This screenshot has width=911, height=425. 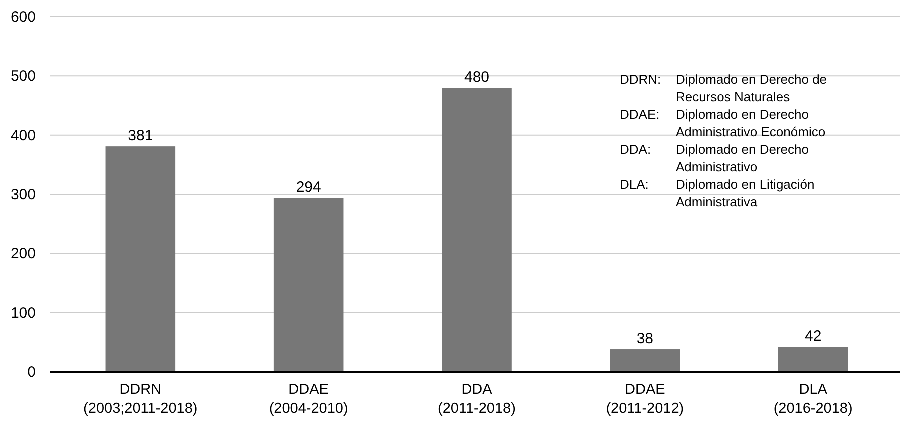 What do you see at coordinates (813, 399) in the screenshot?
I see `x-tick-label: DLA (2016-2018)` at bounding box center [813, 399].